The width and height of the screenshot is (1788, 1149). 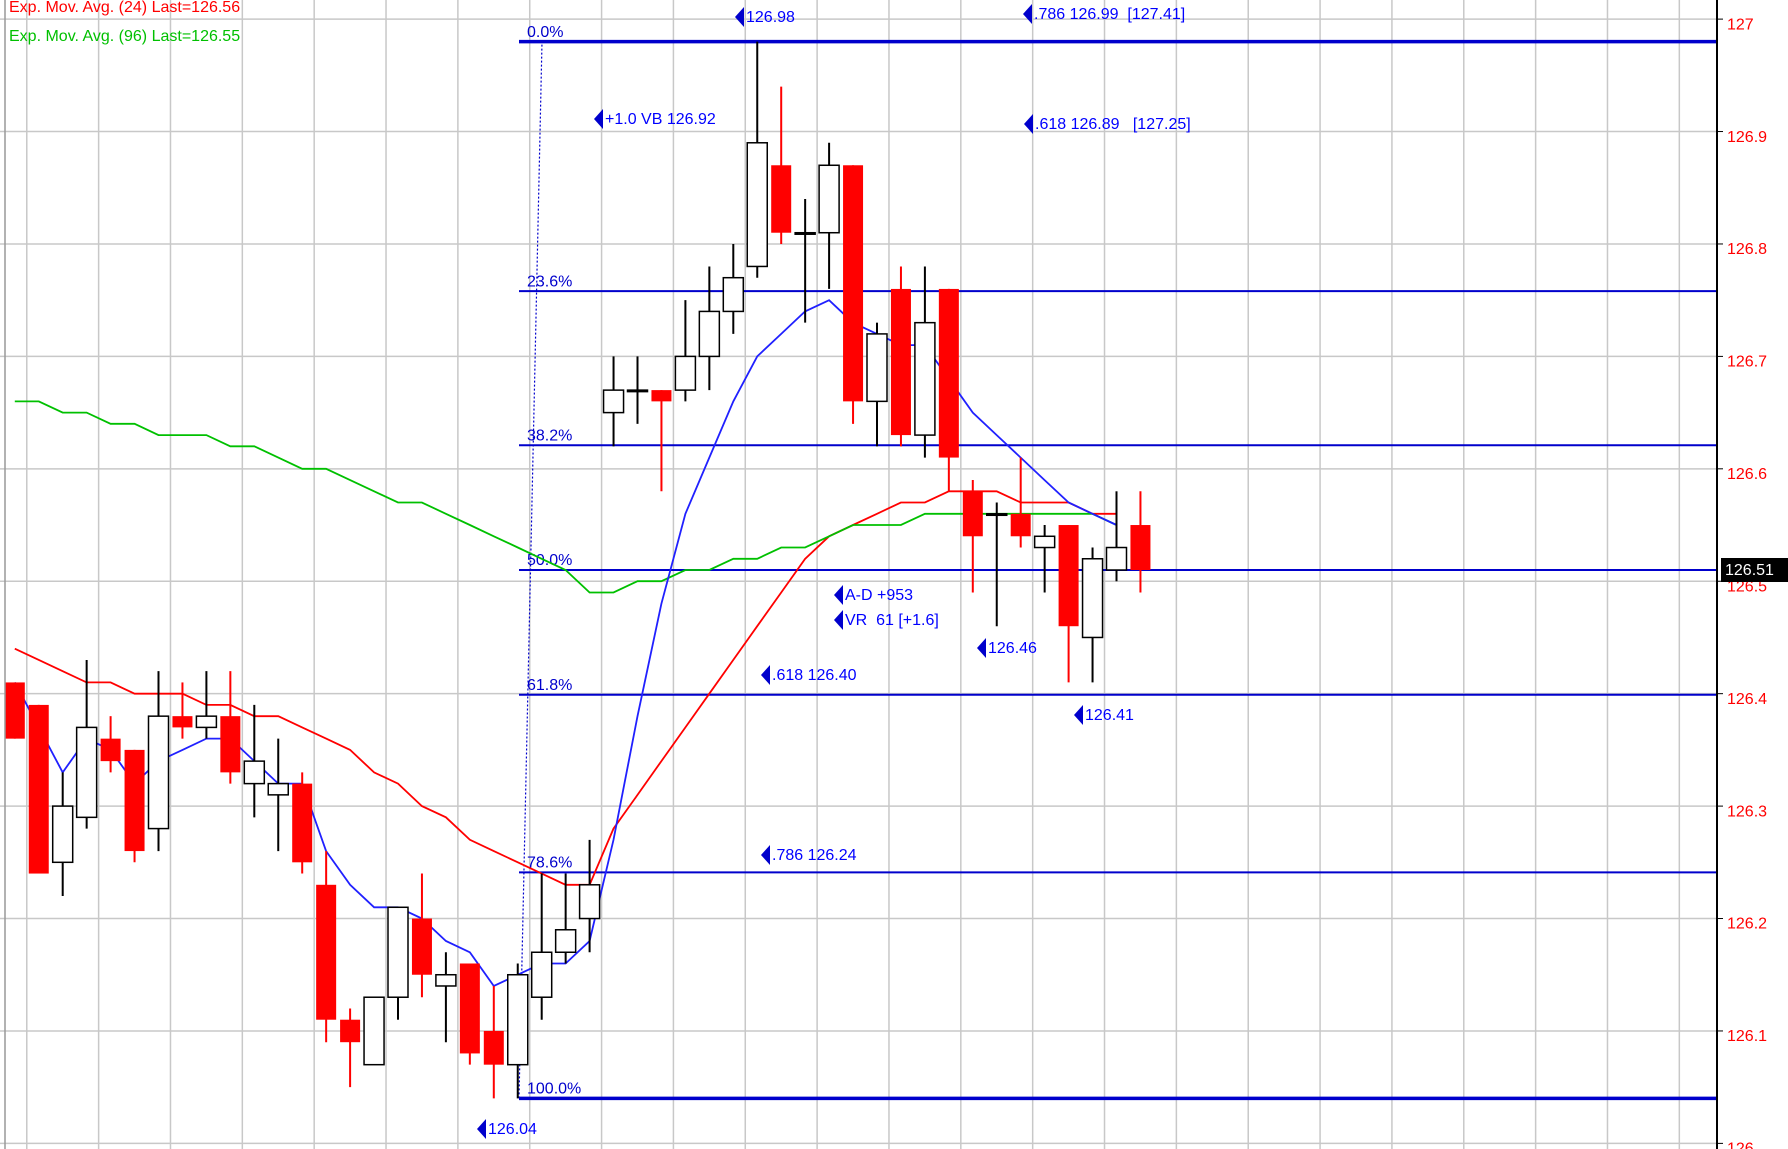 I want to click on fib-level-label: 0.0%, so click(x=545, y=32).